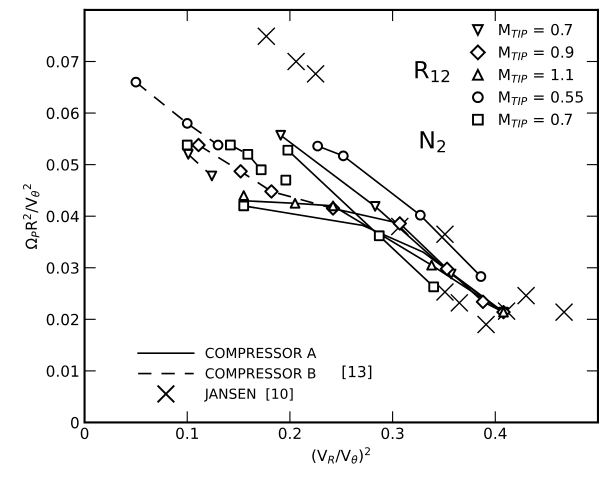 This screenshot has width=604, height=497. I want to click on y-axis-title: Ω$_{P}$R$^{2}$/V$_{θ}$$^{2}$, so click(31, 216).